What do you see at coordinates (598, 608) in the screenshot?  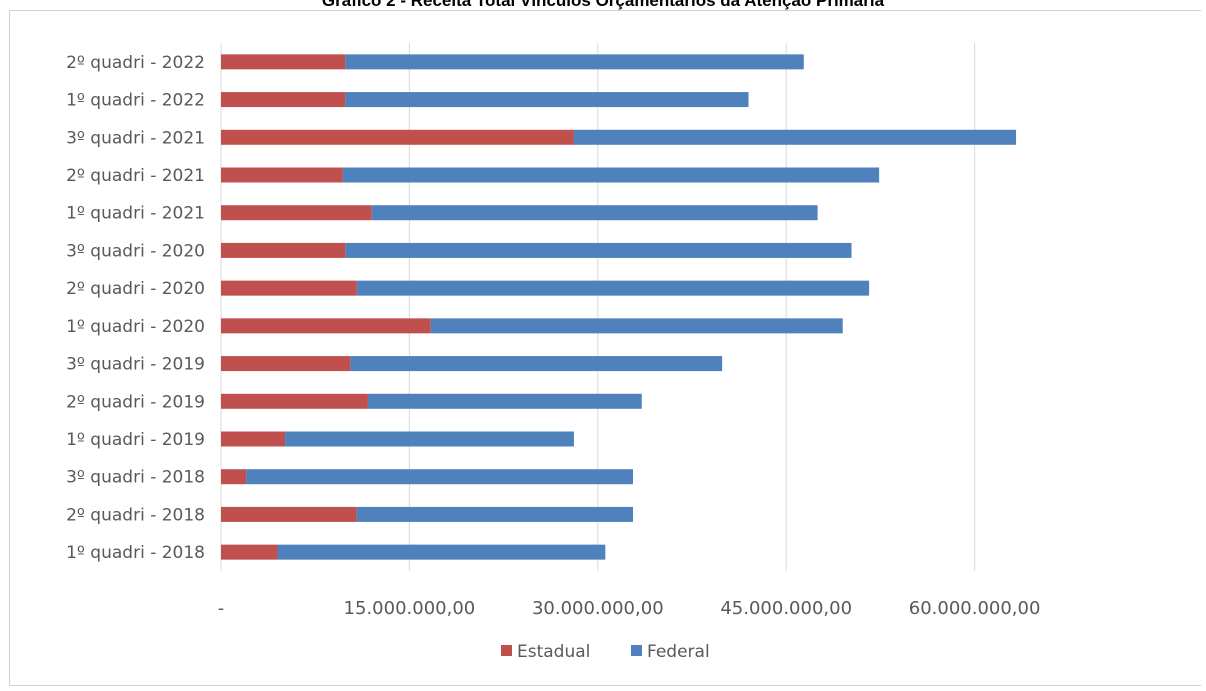 I see `x-tick-label: 30.000.000,00` at bounding box center [598, 608].